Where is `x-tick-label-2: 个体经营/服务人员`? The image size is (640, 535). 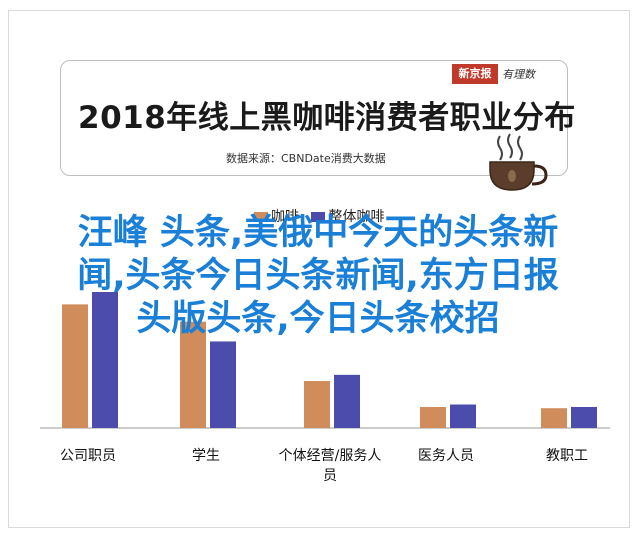
x-tick-label-2: 个体经营/服务人员 is located at coordinates (330, 466).